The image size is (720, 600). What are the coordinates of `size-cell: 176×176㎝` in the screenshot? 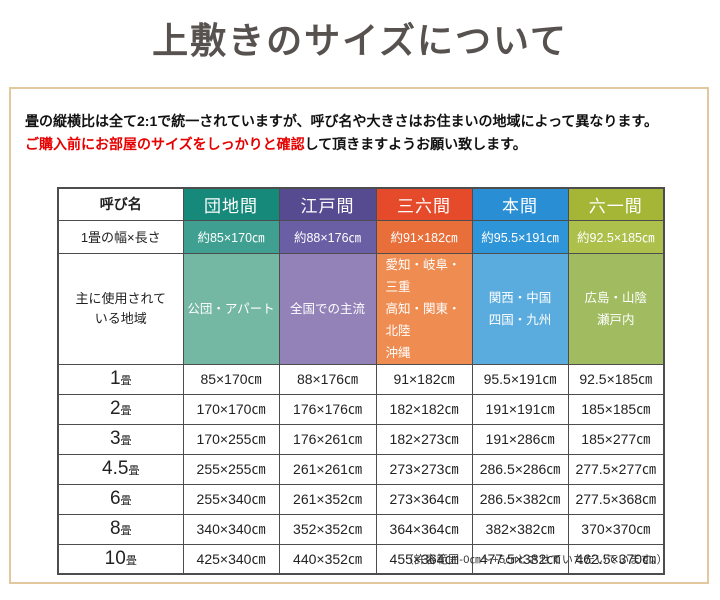 It's located at (327, 409).